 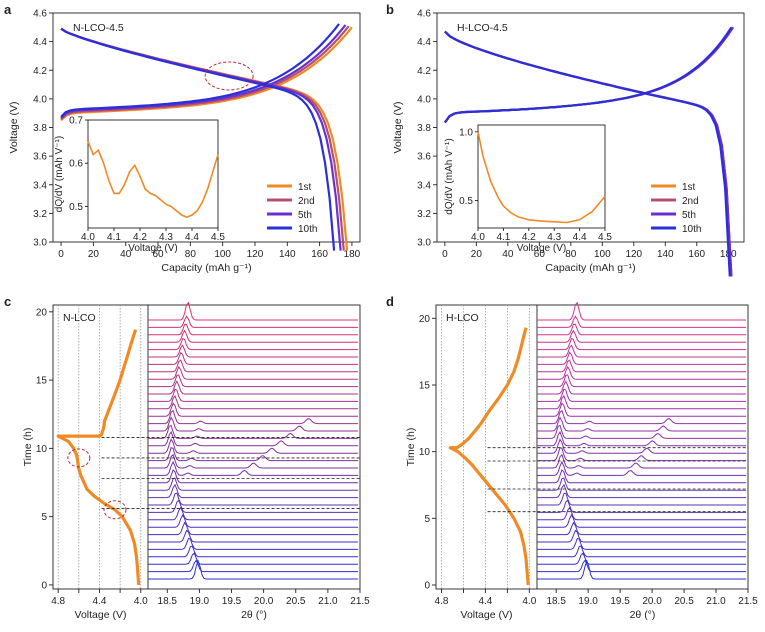 I want to click on x-tick-label: 19.0, so click(x=588, y=601).